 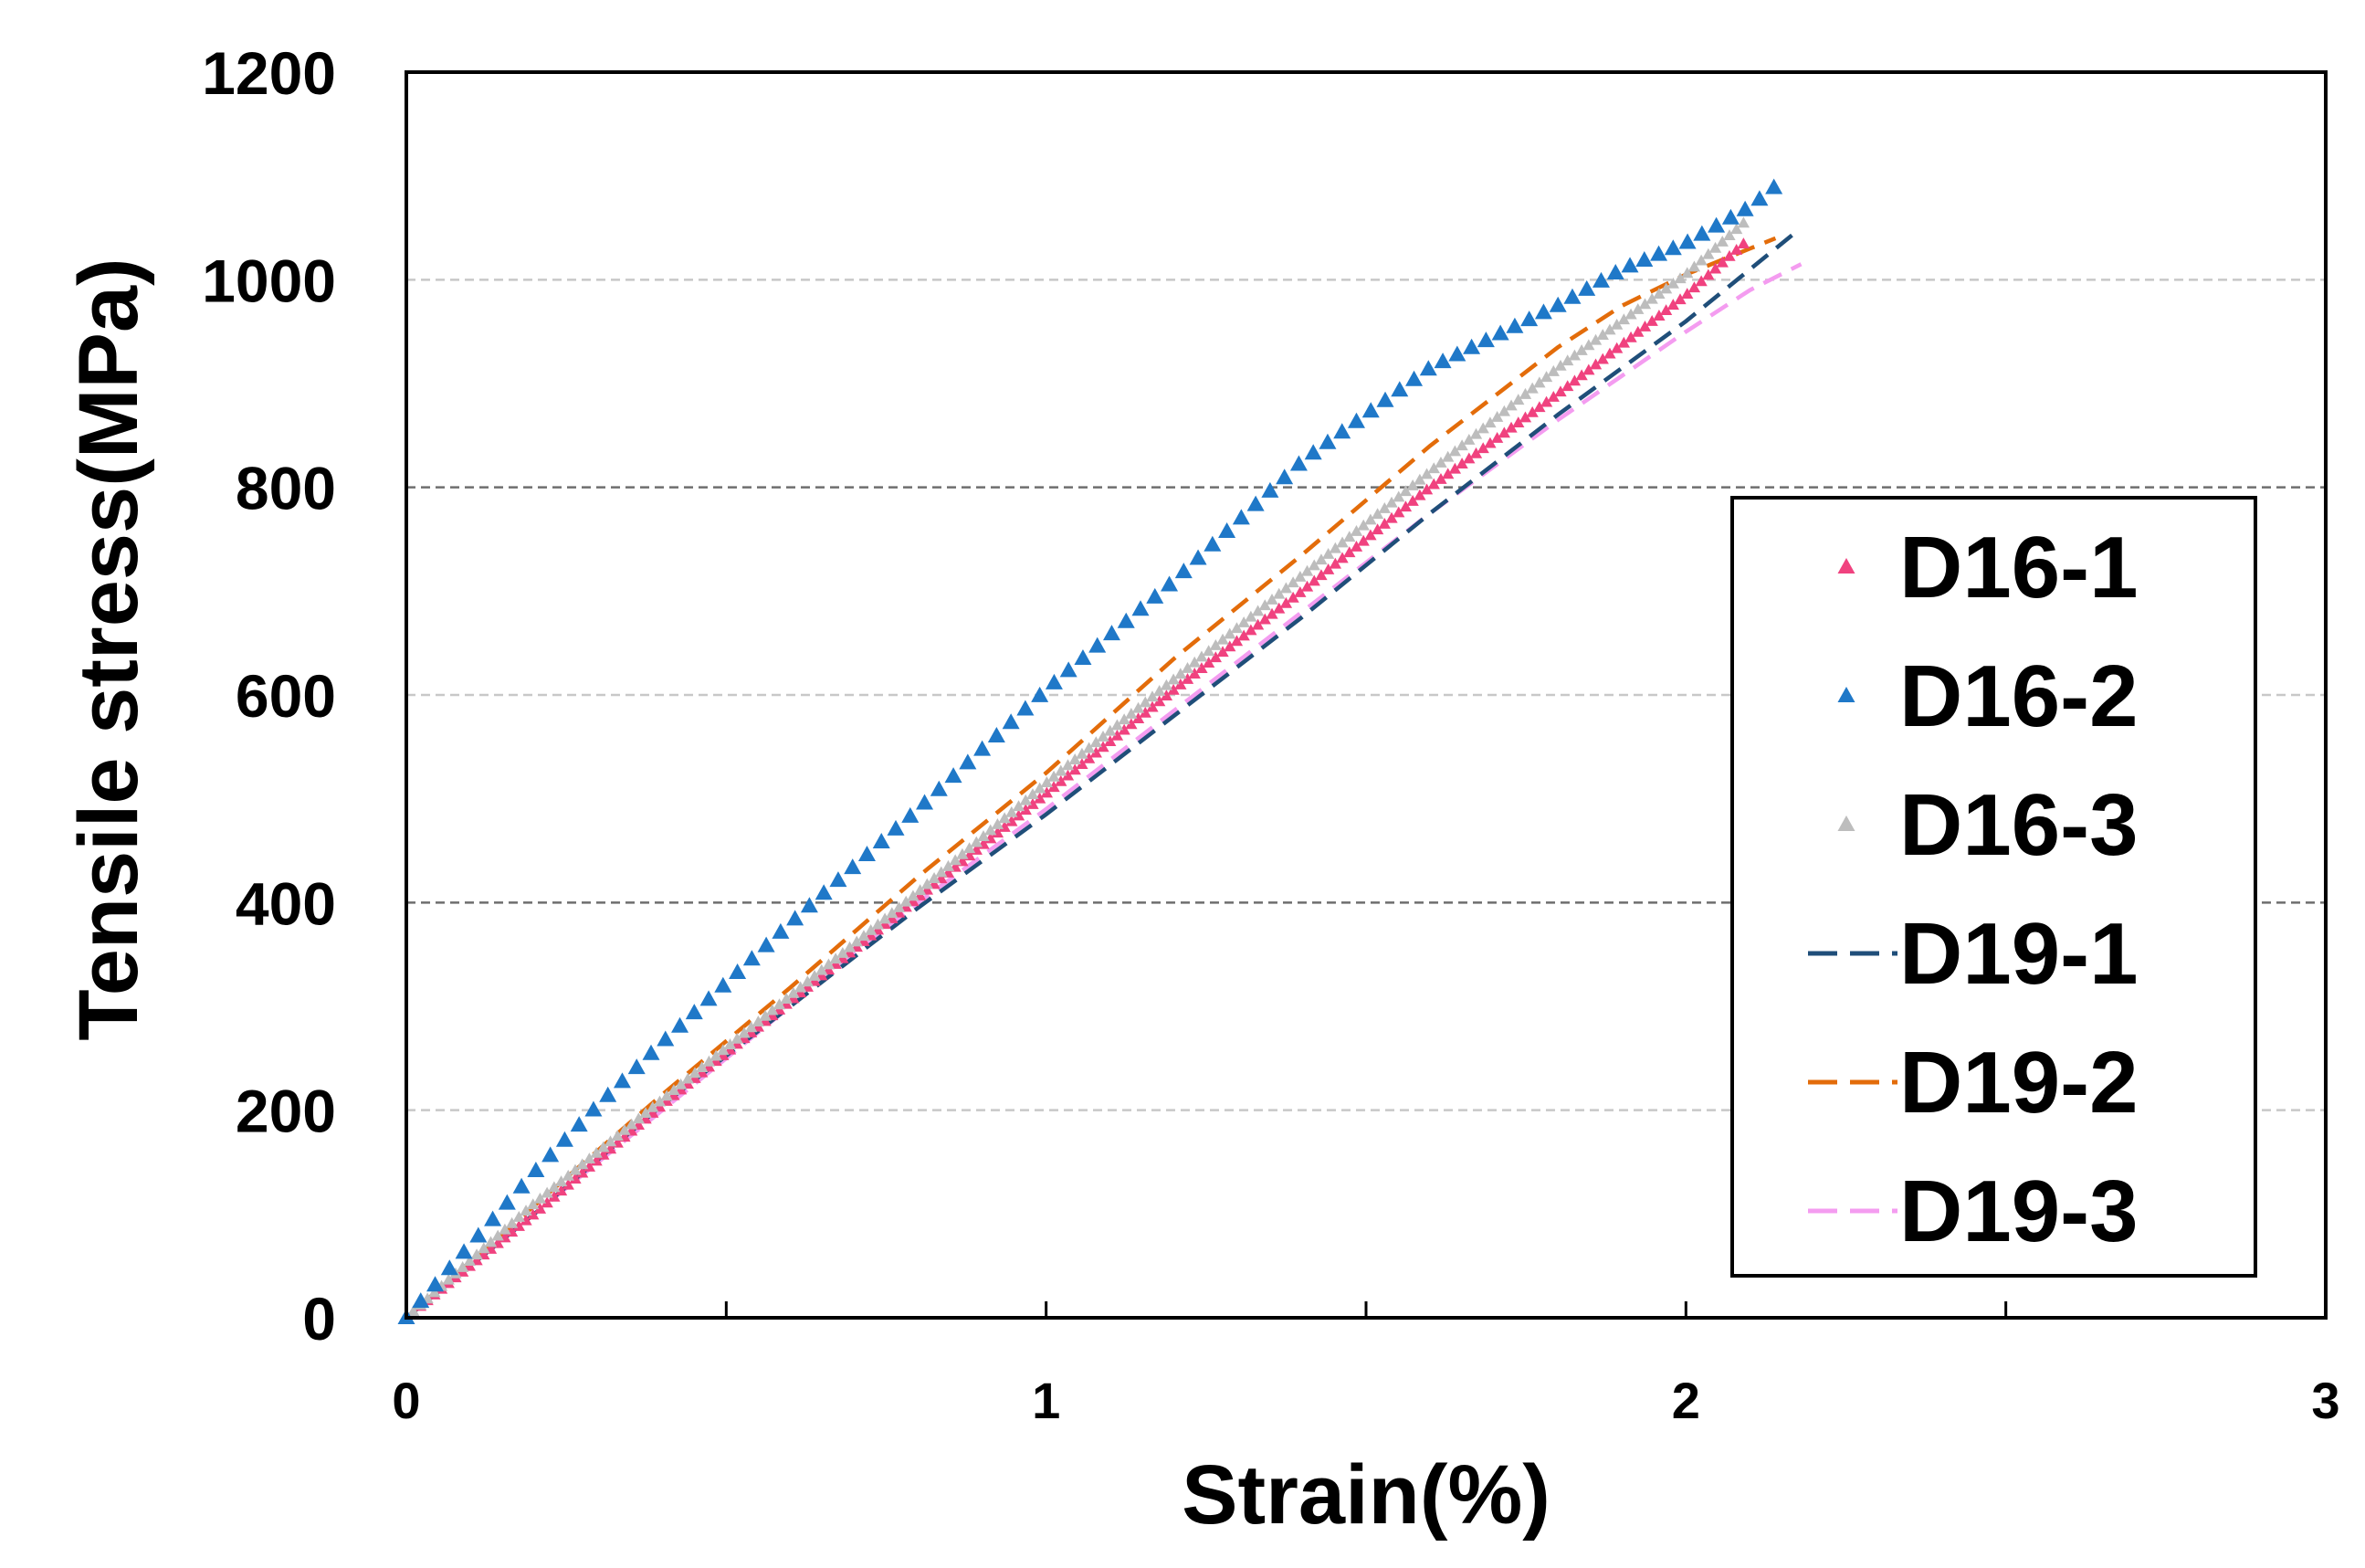 I want to click on legend-box, so click(x=1993, y=887).